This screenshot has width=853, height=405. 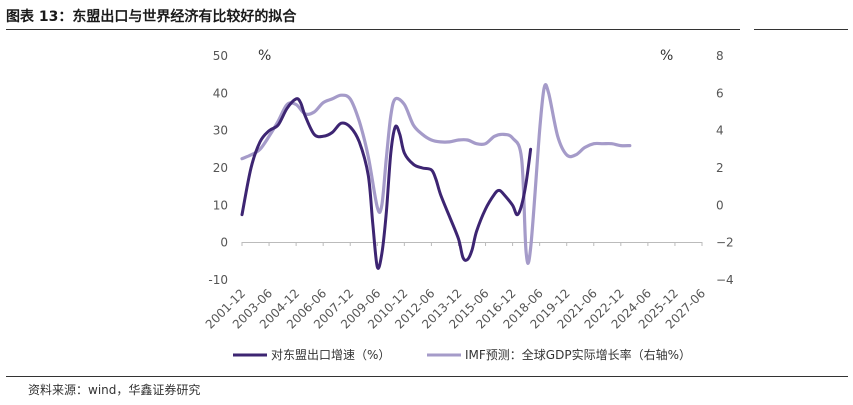 What do you see at coordinates (220, 131) in the screenshot?
I see `left-tick-label: 30` at bounding box center [220, 131].